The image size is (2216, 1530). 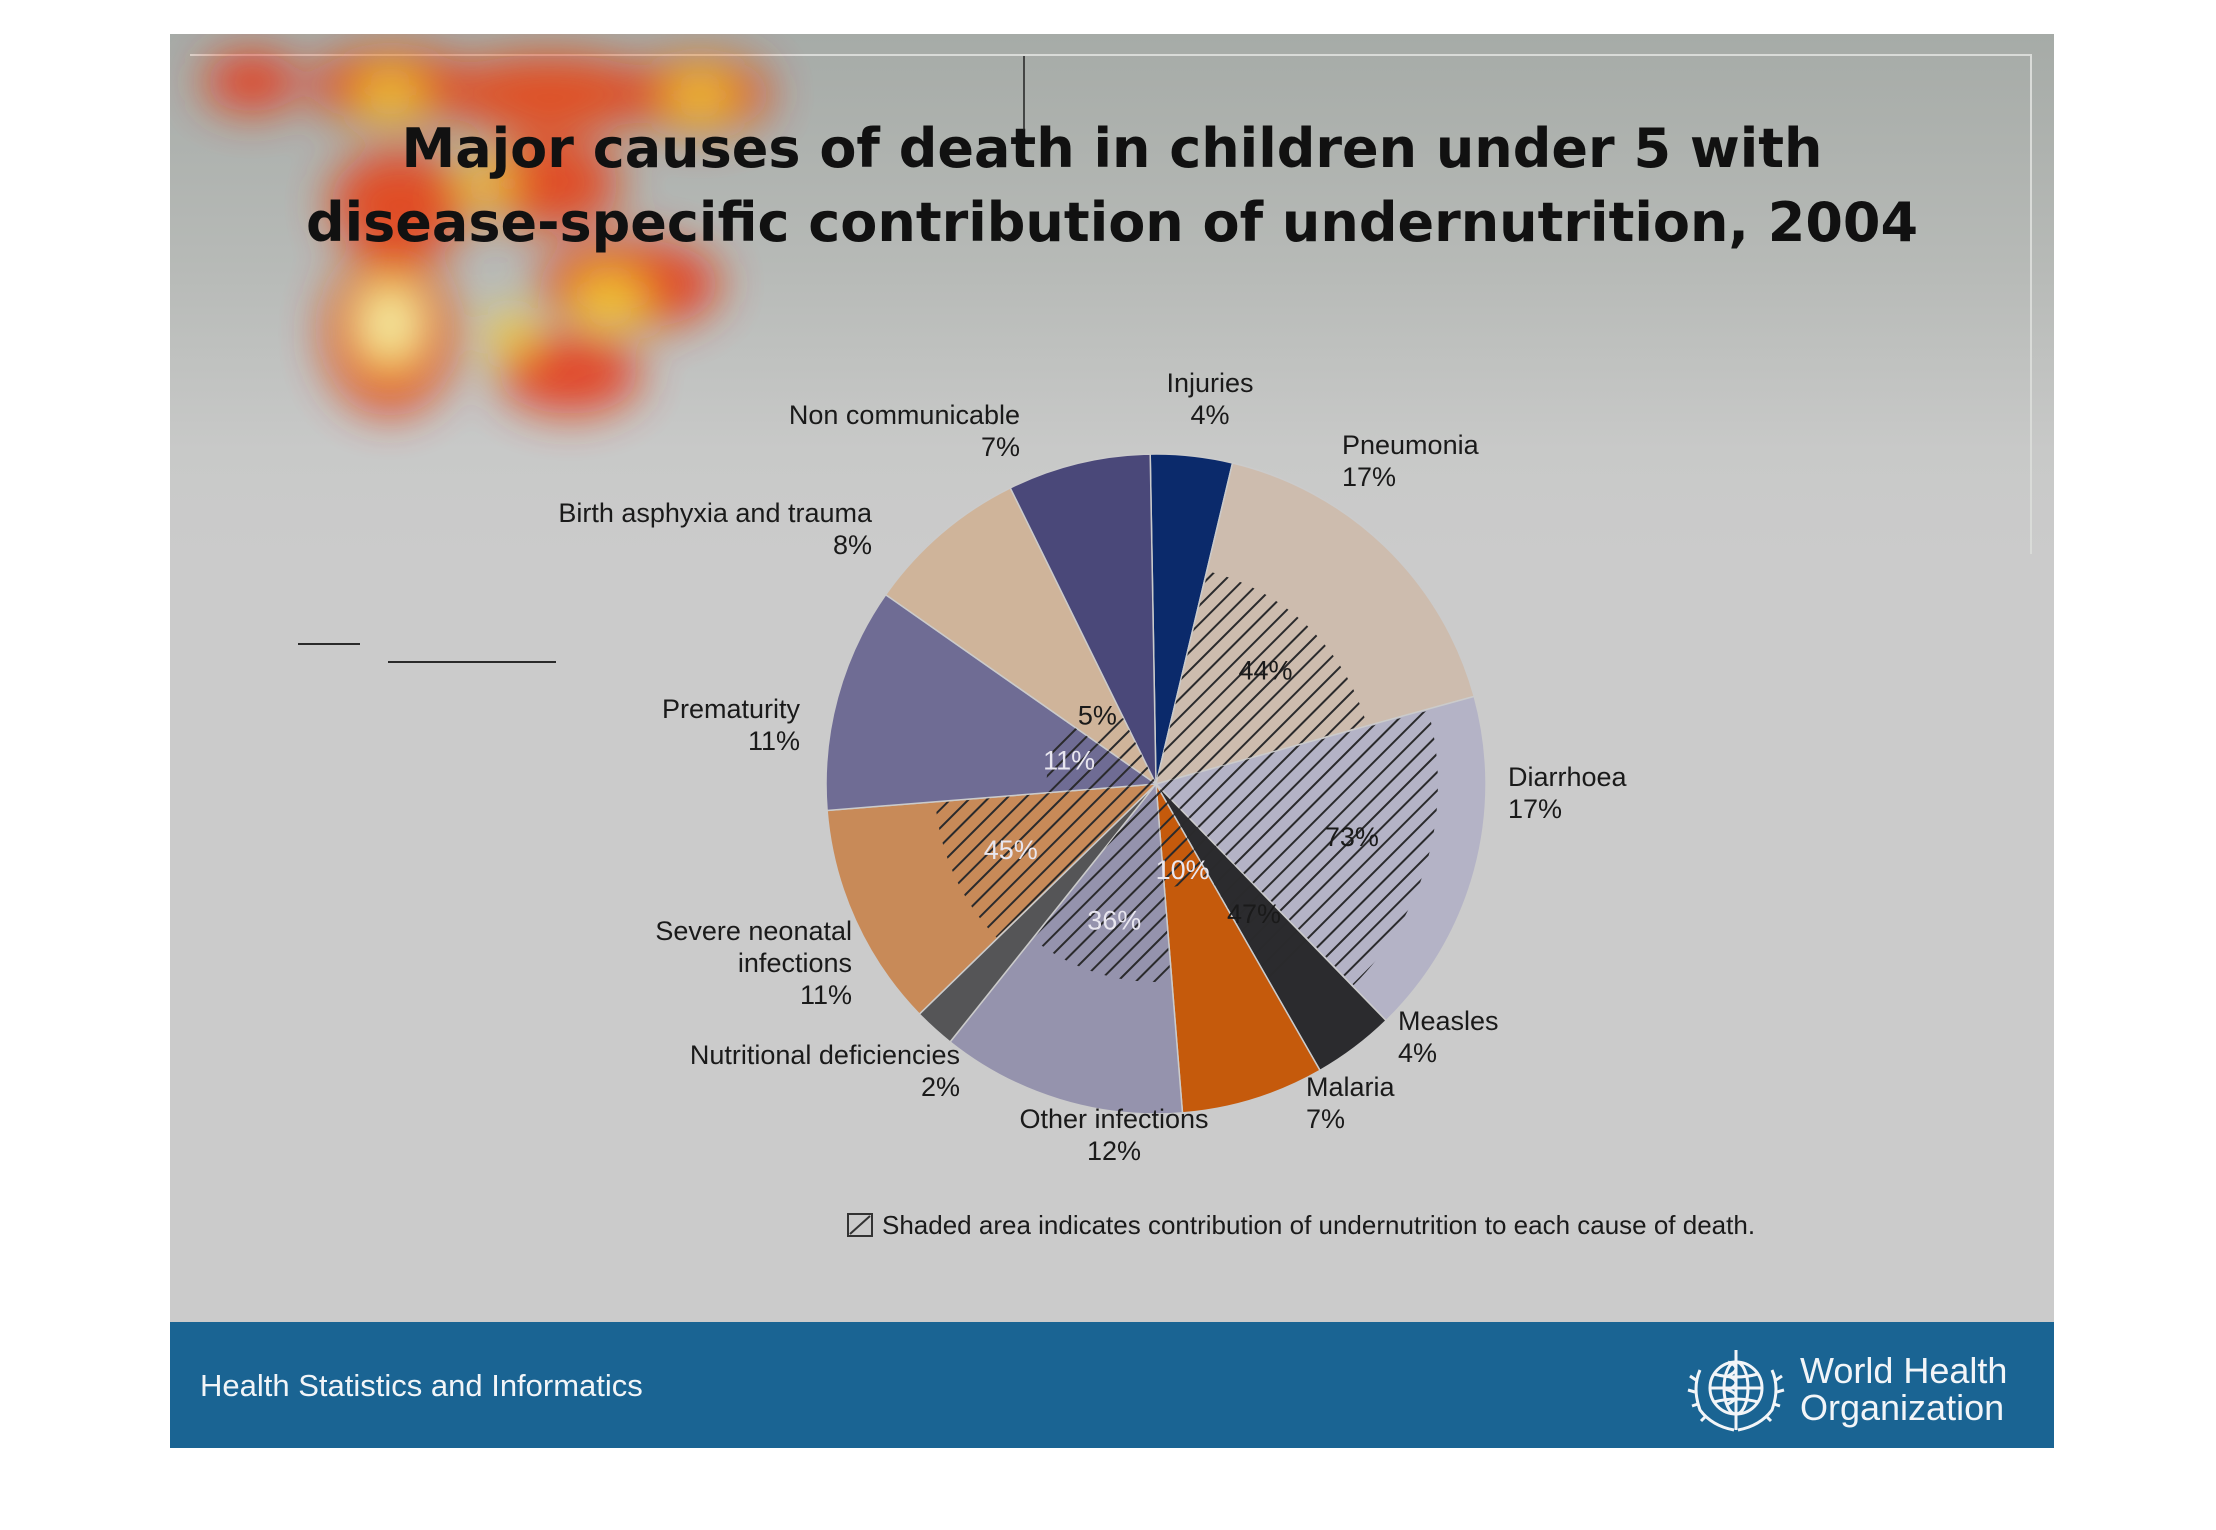 I want to click on slice-name-diarrhoea: Diarrhoea, so click(x=1568, y=777).